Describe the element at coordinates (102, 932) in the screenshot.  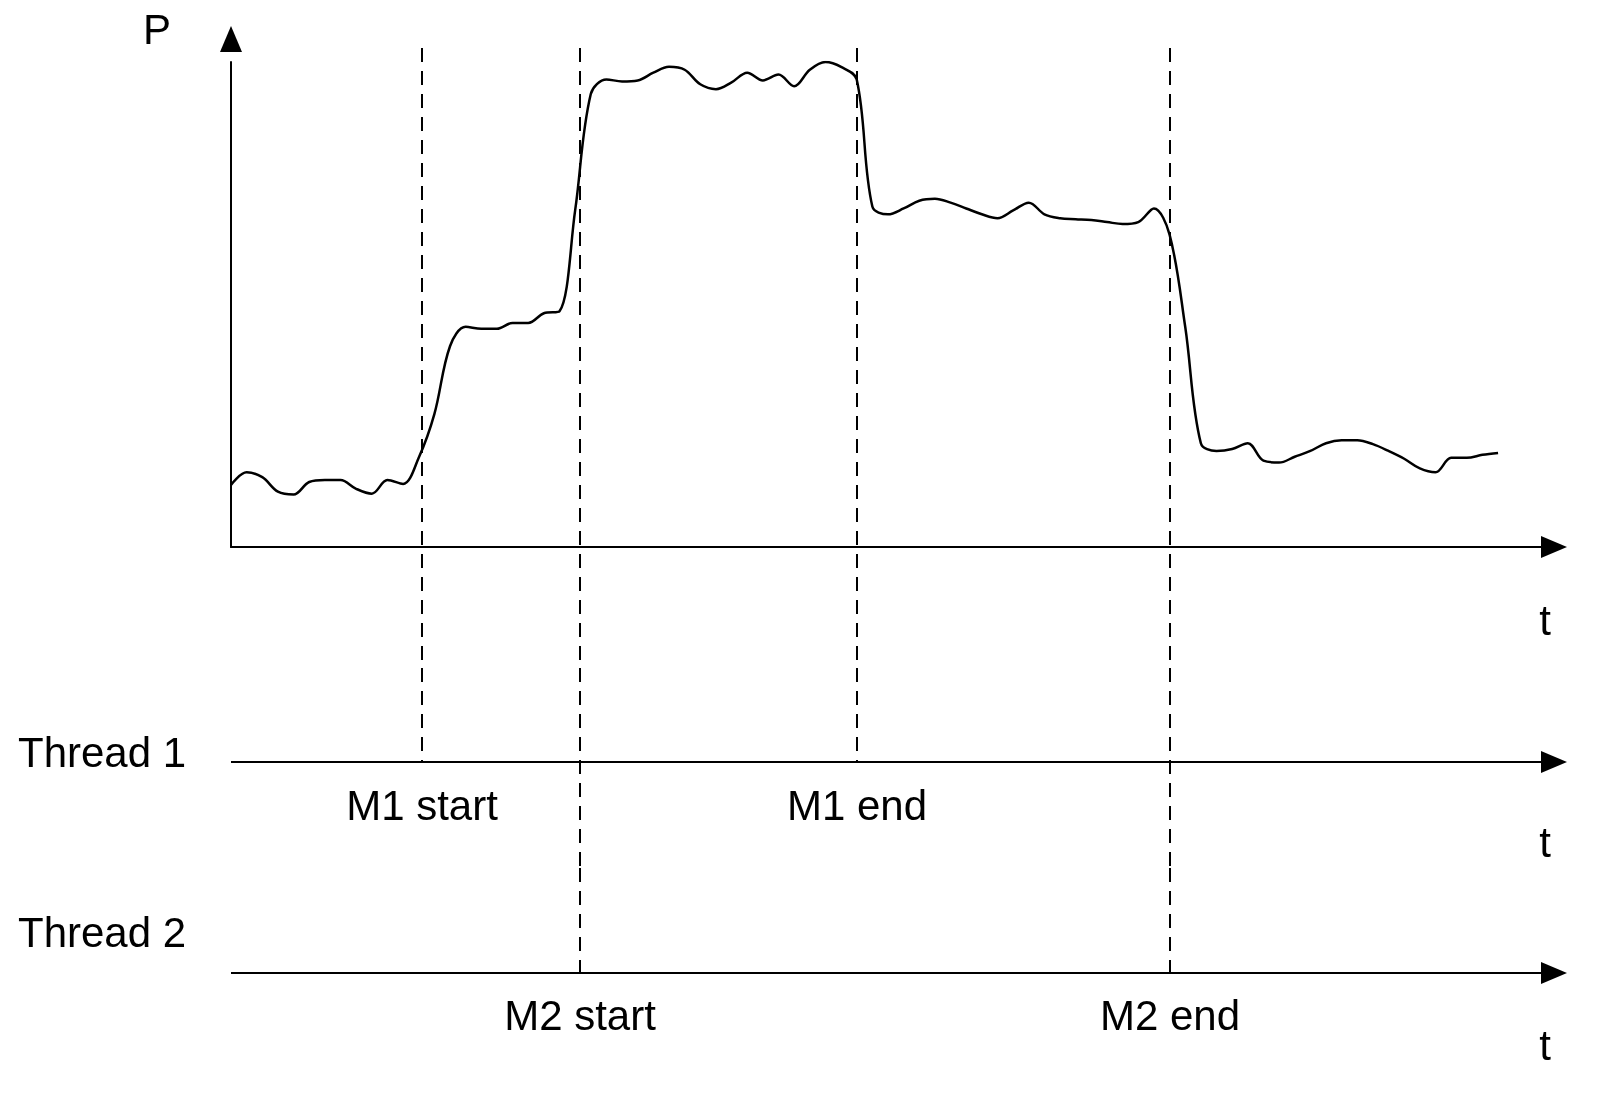
I see `text: Thread 2` at that location.